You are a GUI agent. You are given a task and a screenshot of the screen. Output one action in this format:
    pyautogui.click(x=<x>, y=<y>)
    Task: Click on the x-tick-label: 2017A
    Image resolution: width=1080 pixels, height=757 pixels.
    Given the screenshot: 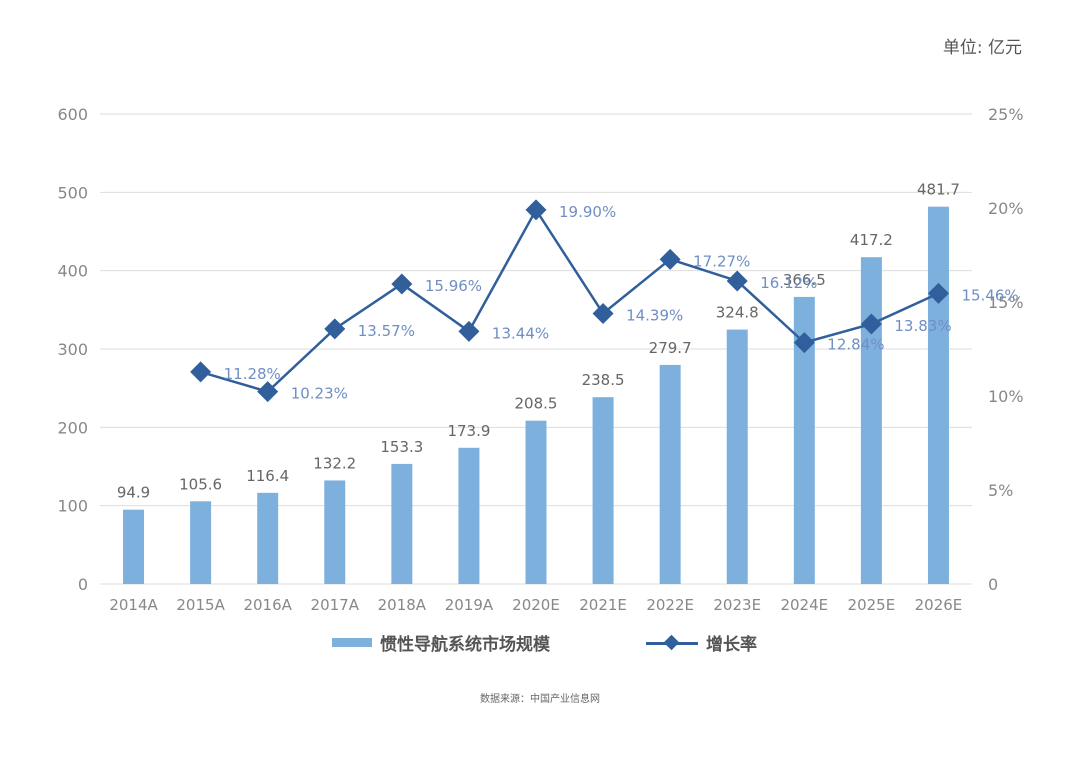 What is the action you would take?
    pyautogui.click(x=335, y=605)
    